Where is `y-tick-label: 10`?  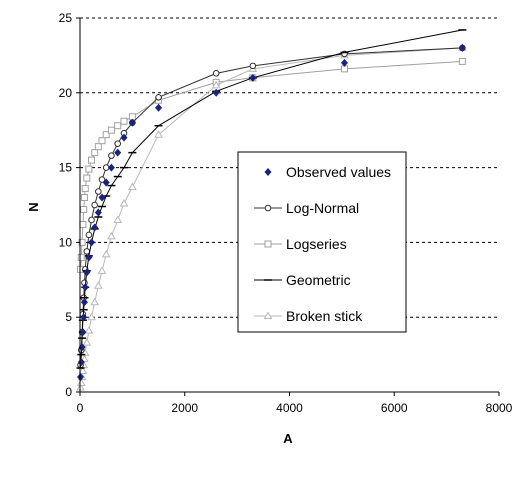 y-tick-label: 10 is located at coordinates (66, 242).